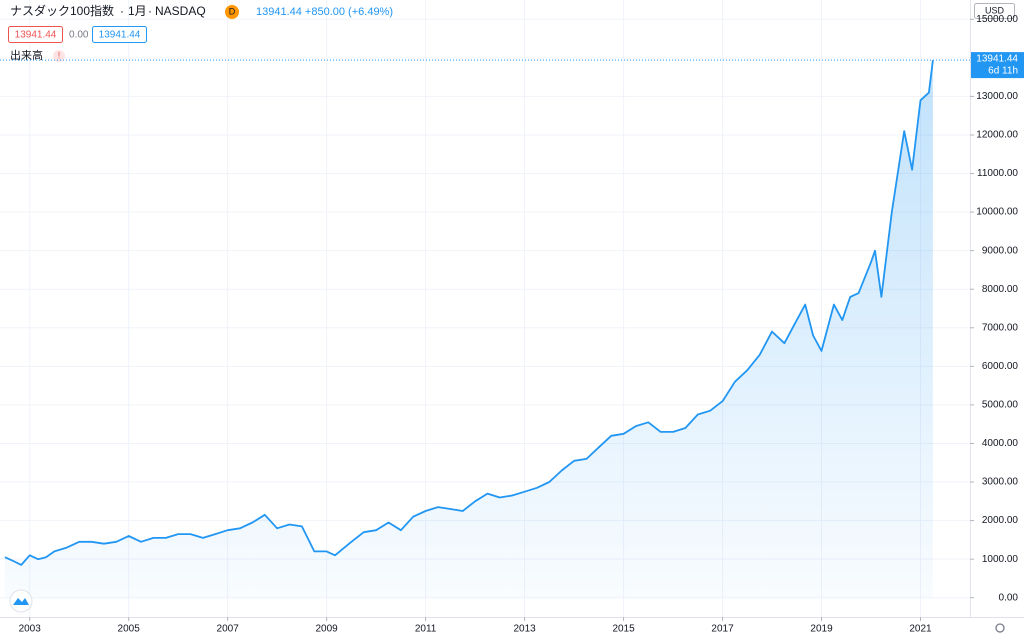  Describe the element at coordinates (62, 10) in the screenshot. I see `symbol-title: ナスダック100指数` at that location.